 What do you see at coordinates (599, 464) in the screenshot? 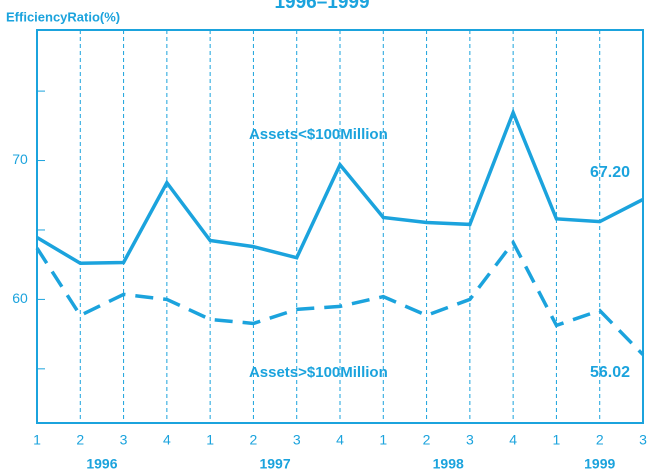
I see `year-label: 1999` at bounding box center [599, 464].